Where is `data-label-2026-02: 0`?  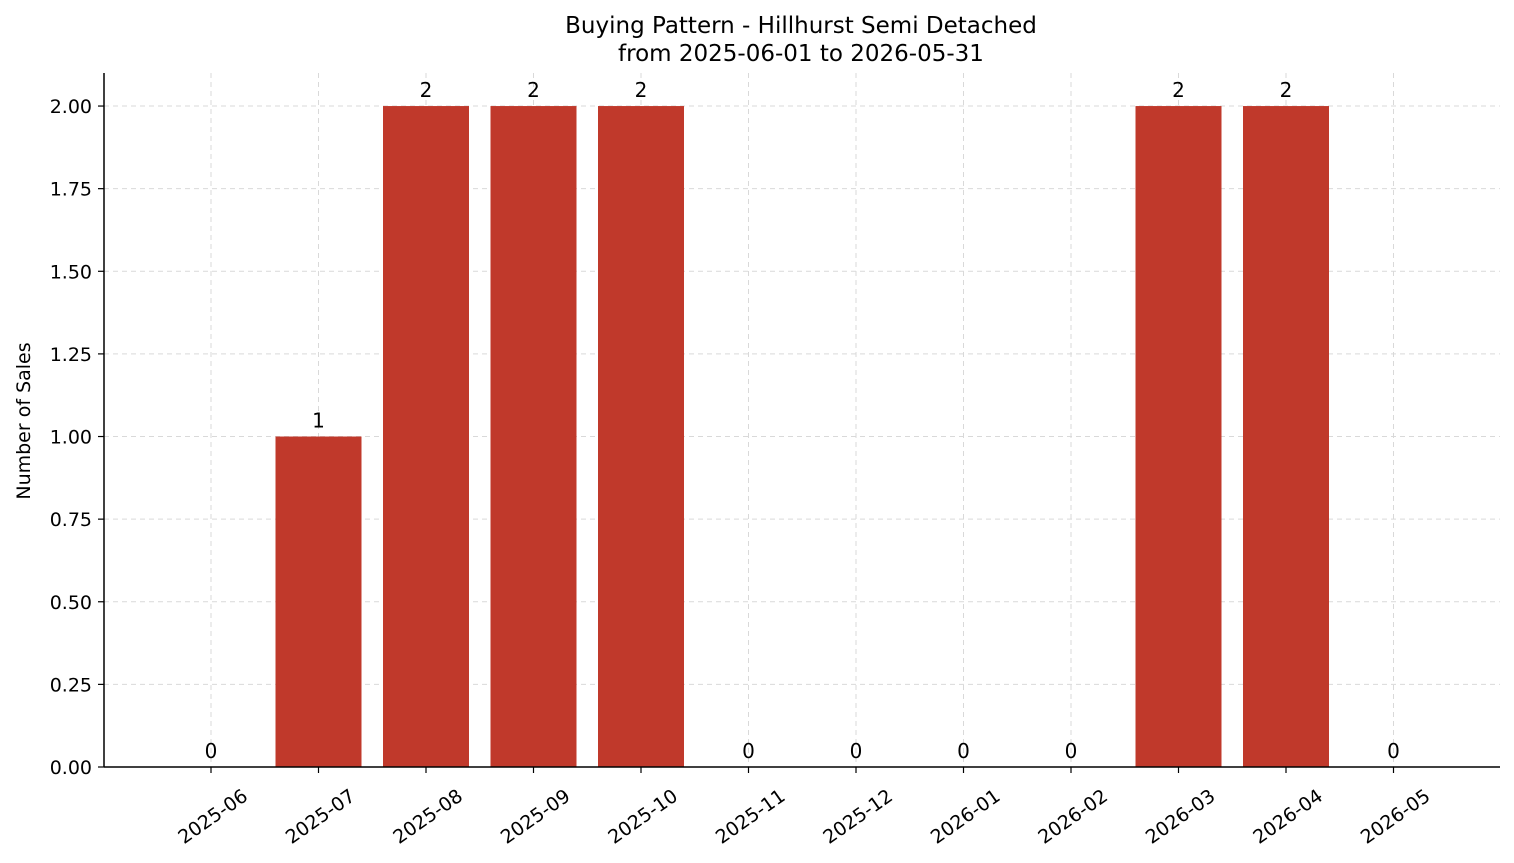
data-label-2026-02: 0 is located at coordinates (1071, 751).